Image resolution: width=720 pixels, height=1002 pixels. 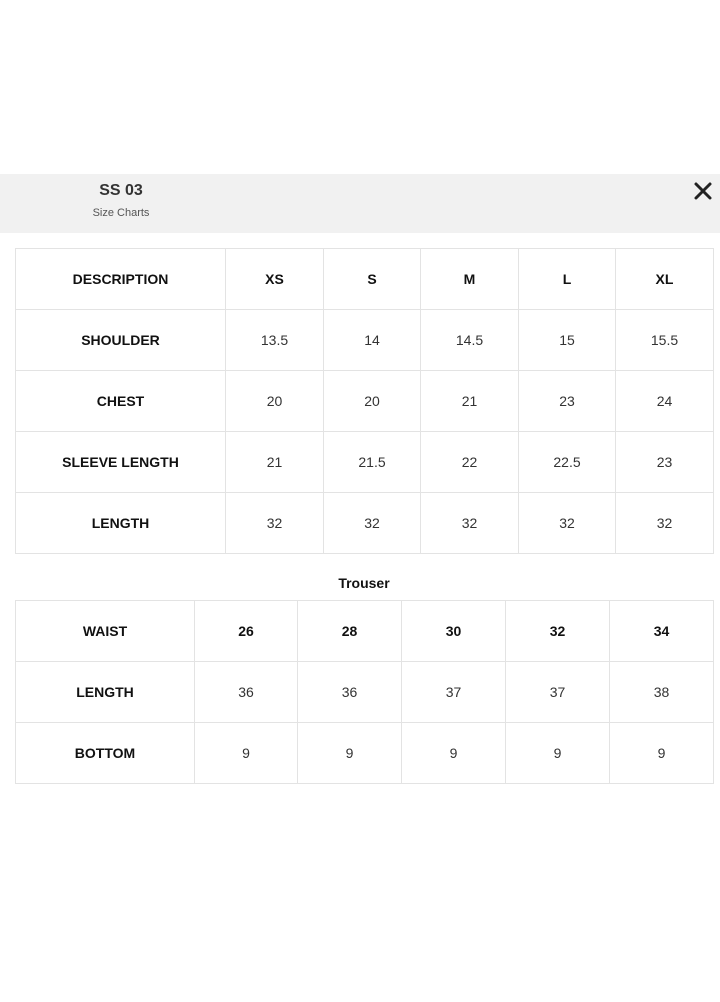 What do you see at coordinates (661, 692) in the screenshot?
I see `table-cell: 38` at bounding box center [661, 692].